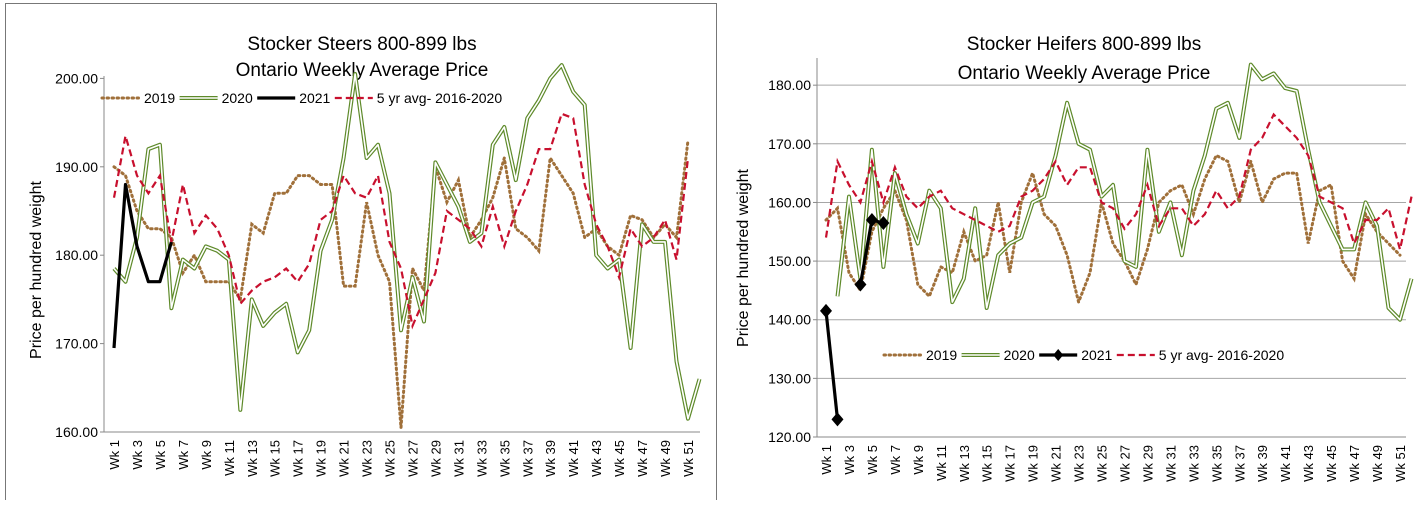 The image size is (1426, 510). I want to click on y-tick-label: 120.00, so click(789, 437).